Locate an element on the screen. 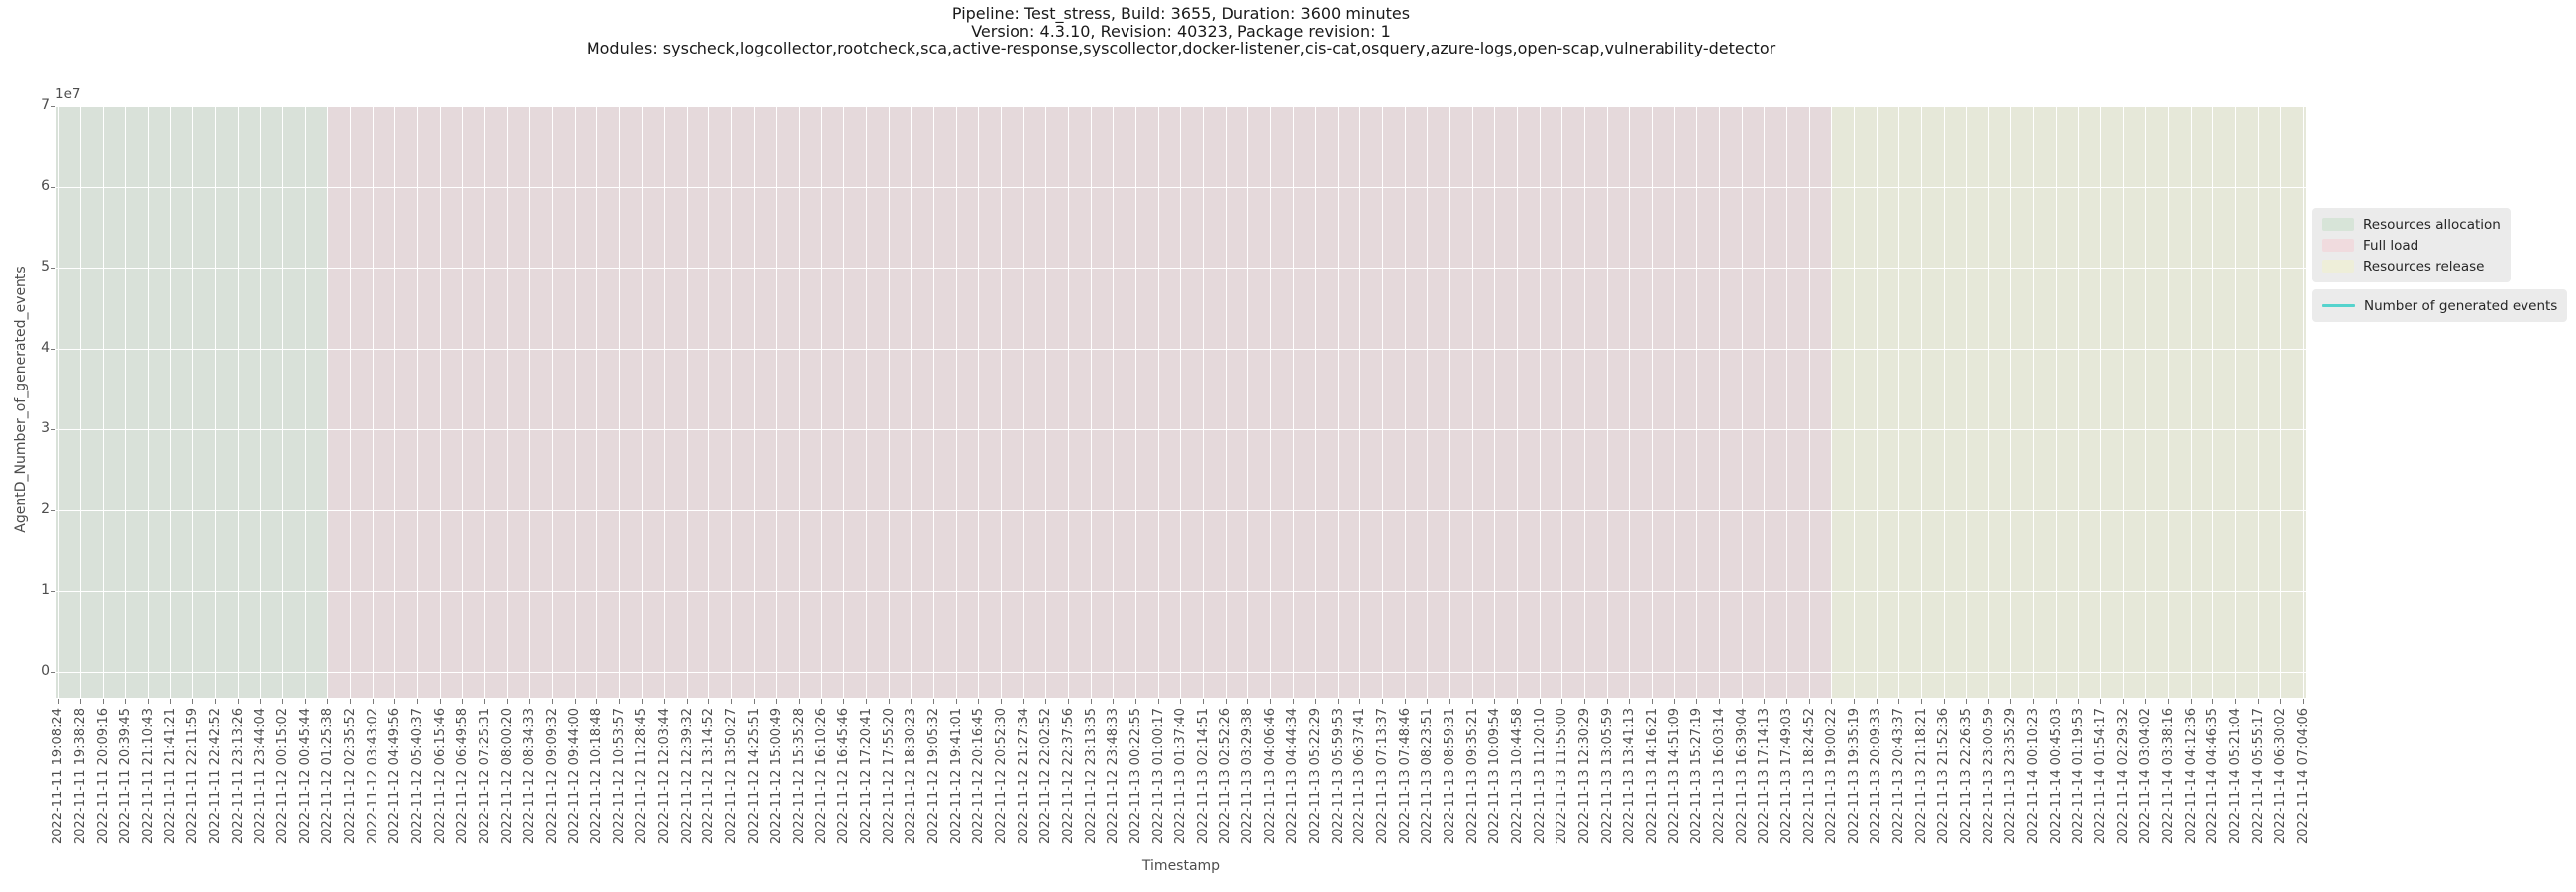 The height and width of the screenshot is (892, 2576). legend-entry-resources-allocation: Resources allocation is located at coordinates (2411, 225).